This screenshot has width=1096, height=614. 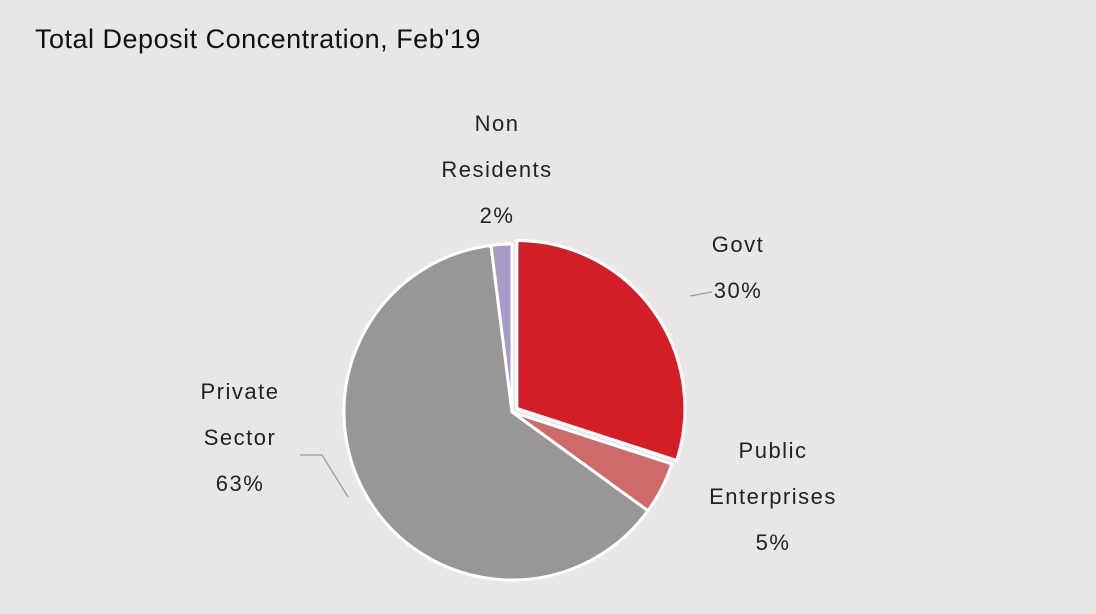 I want to click on category-label: Public Enterprises, so click(x=773, y=473).